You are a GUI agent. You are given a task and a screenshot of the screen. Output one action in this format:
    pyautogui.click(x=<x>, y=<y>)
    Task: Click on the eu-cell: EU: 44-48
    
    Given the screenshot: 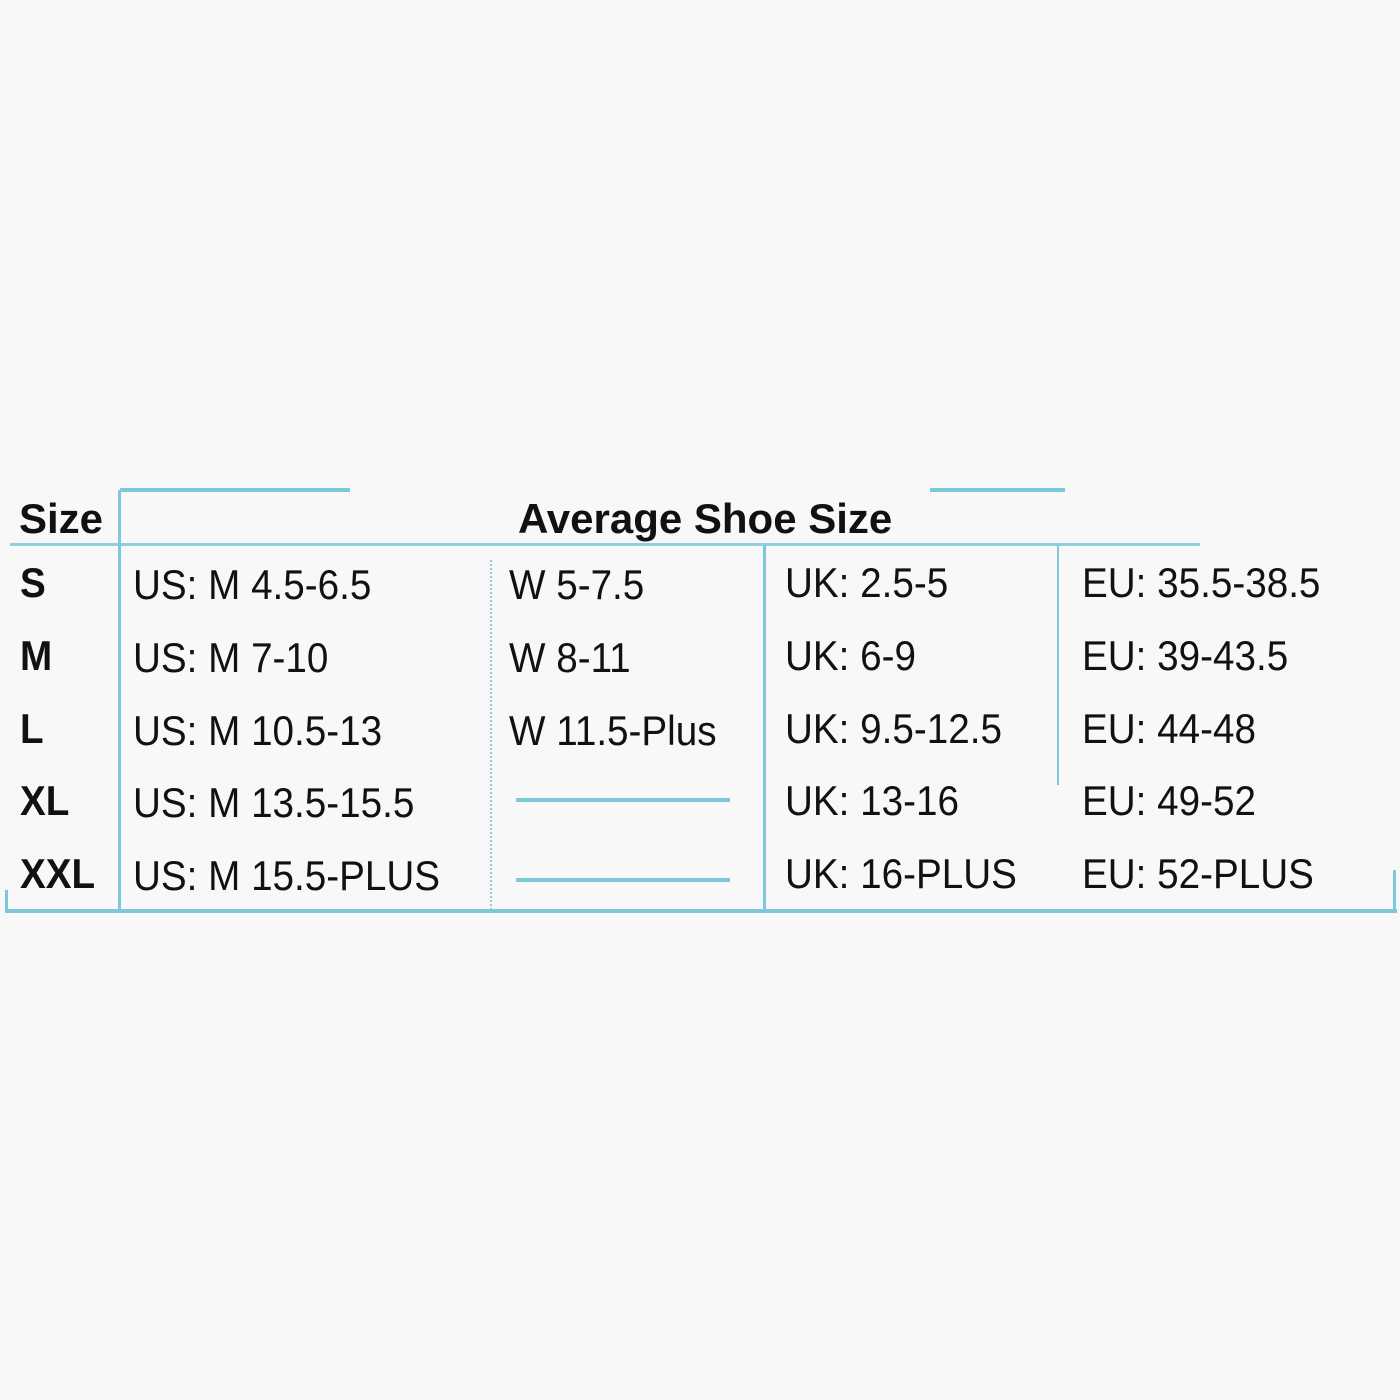 What is the action you would take?
    pyautogui.click(x=1169, y=728)
    